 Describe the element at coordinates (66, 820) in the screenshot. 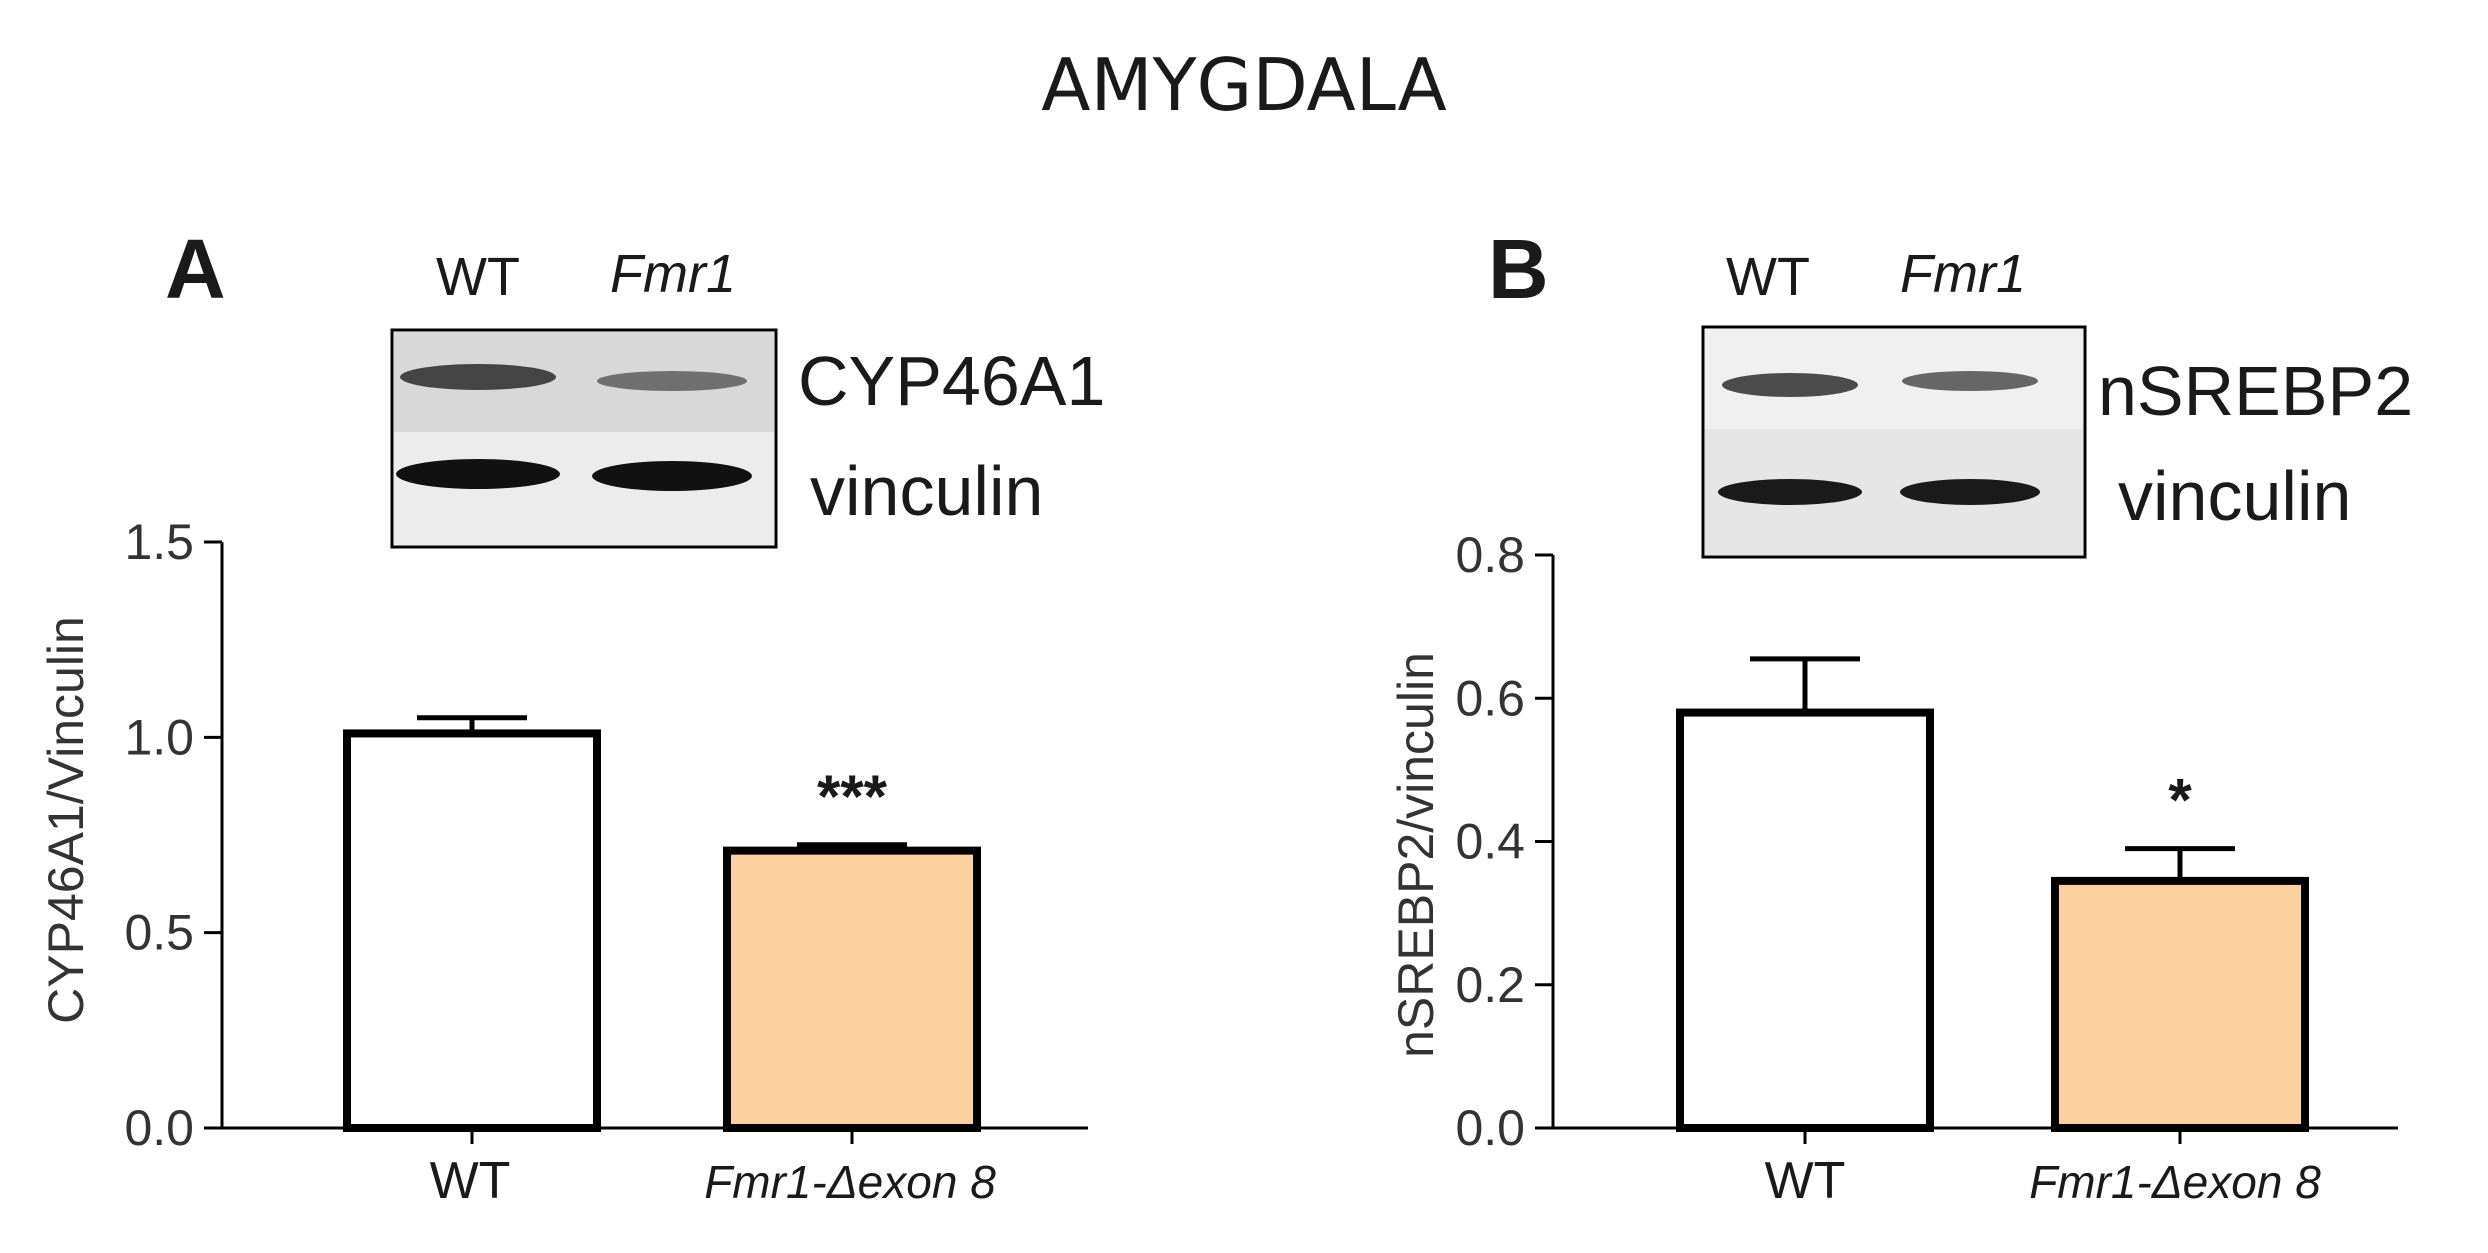

I see `panel-a-y-axis-label: CYP46A1/Vinculin` at that location.